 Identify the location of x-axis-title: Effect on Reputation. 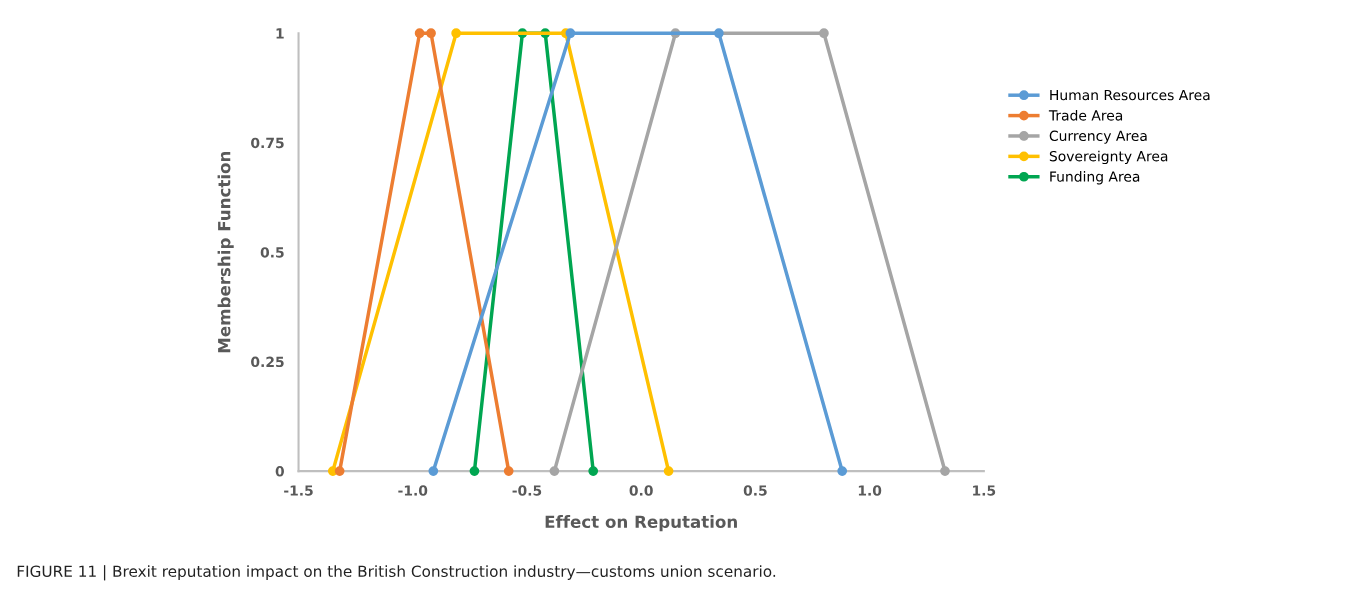
(641, 523).